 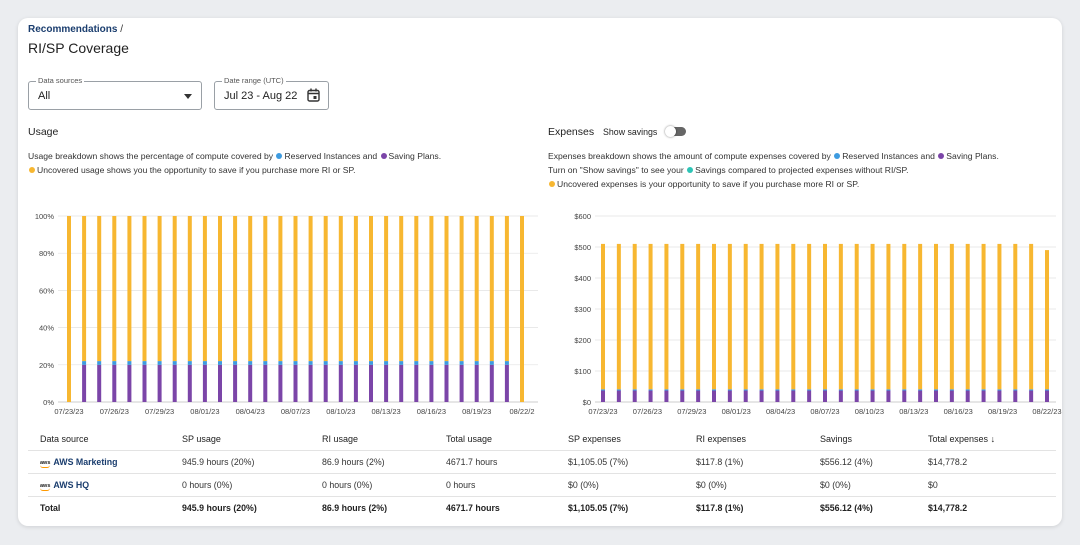 What do you see at coordinates (115, 93) in the screenshot?
I see `data-sources-select: Data sources All` at bounding box center [115, 93].